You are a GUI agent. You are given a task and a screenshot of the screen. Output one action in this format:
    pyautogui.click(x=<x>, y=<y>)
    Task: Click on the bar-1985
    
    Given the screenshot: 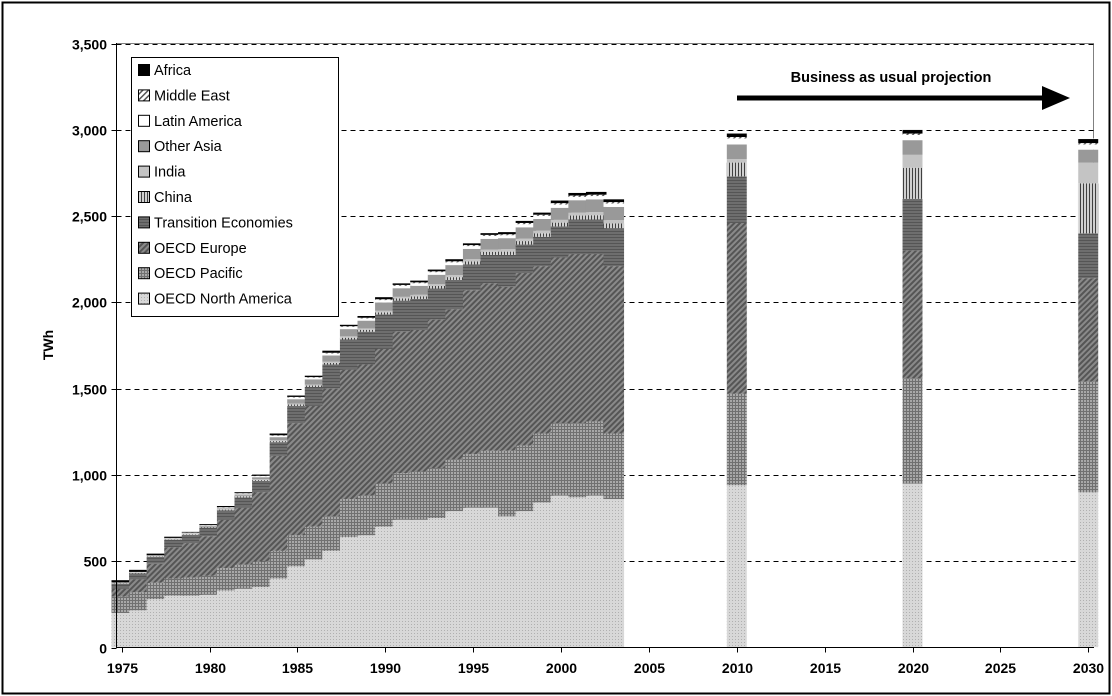 What is the action you would take?
    pyautogui.click(x=297, y=521)
    